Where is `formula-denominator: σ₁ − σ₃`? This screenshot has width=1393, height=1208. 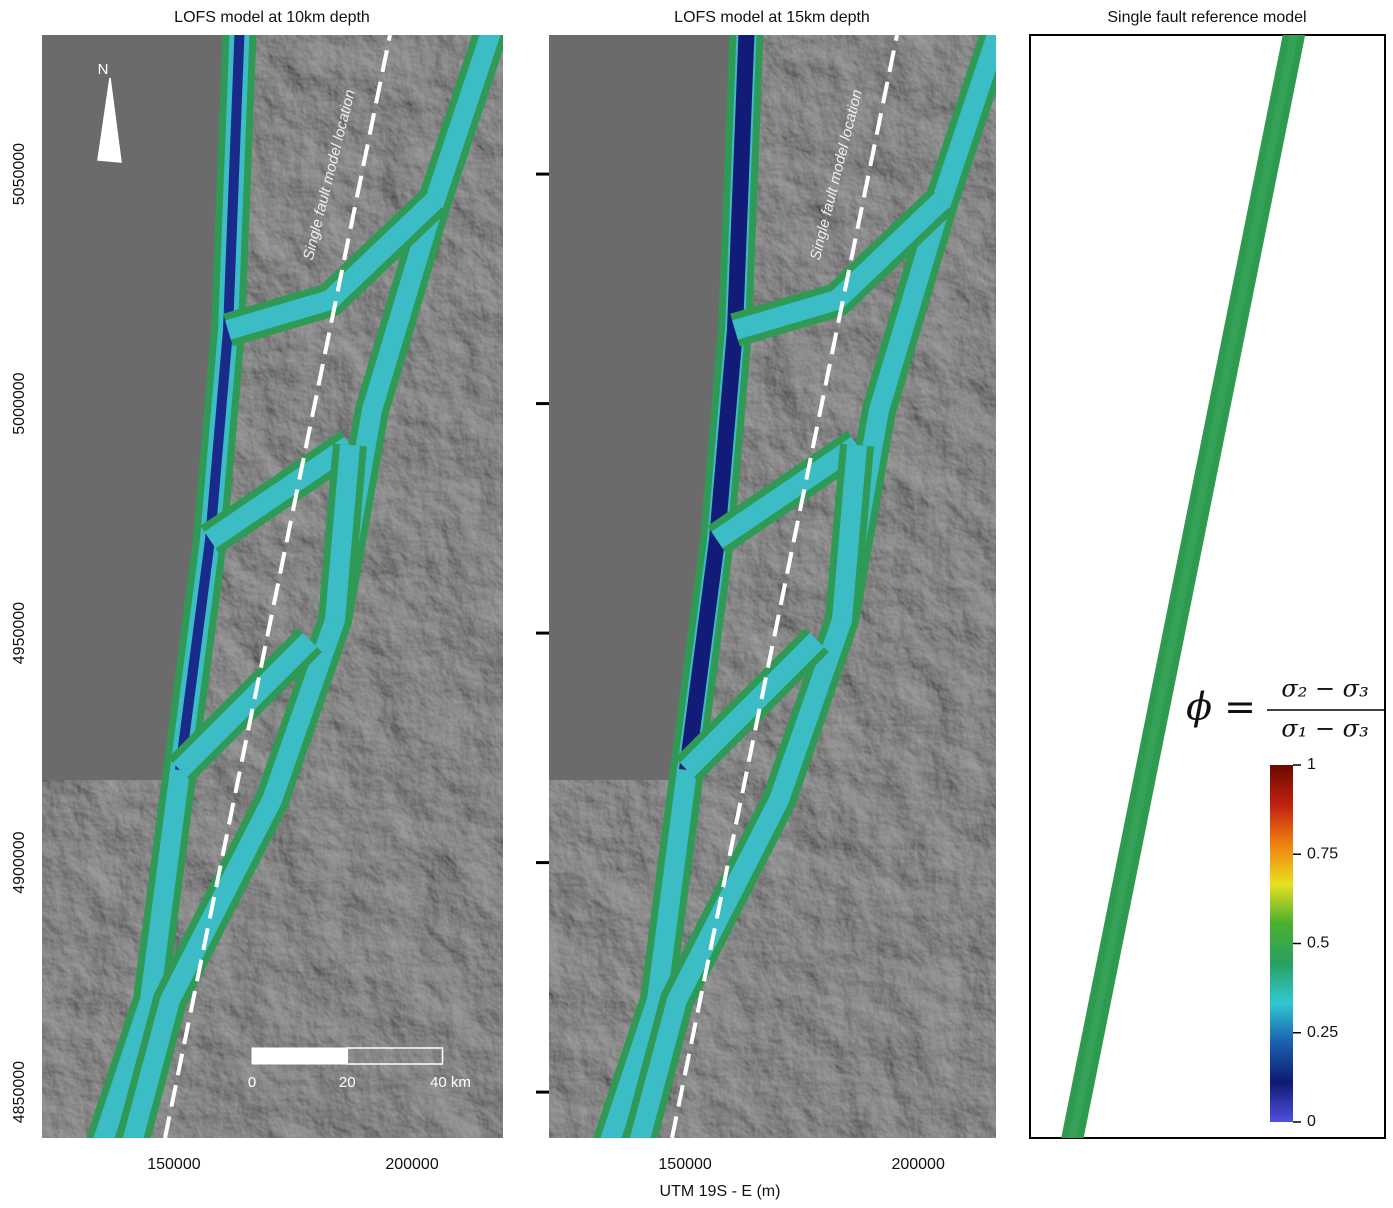
formula-denominator: σ₁ − σ₃ is located at coordinates (1324, 729).